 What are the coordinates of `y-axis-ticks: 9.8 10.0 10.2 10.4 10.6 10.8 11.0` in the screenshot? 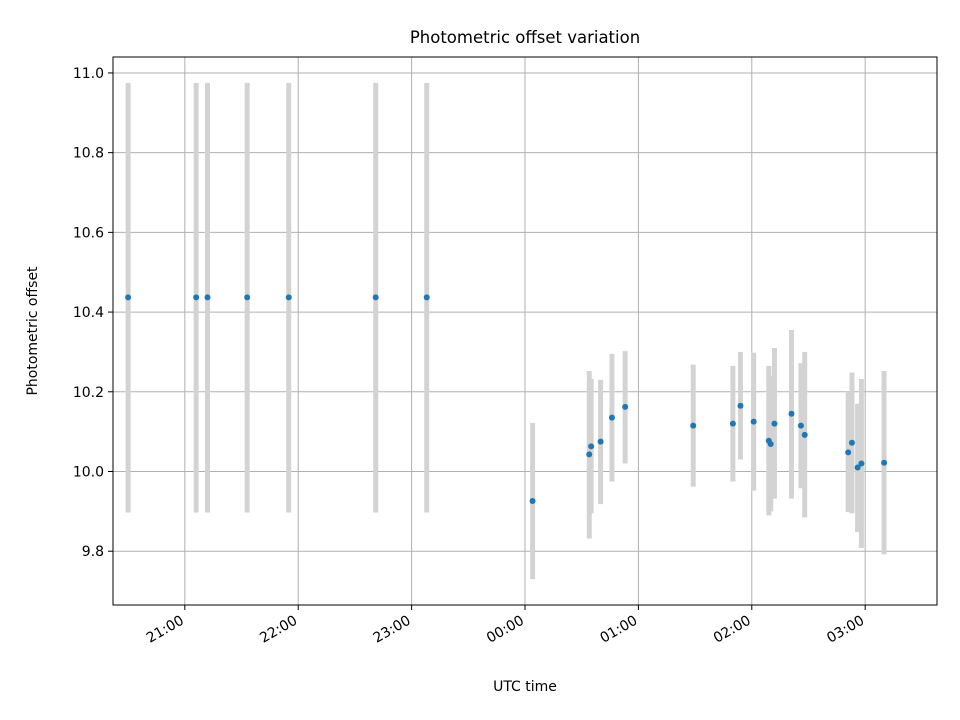 It's located at (93, 313).